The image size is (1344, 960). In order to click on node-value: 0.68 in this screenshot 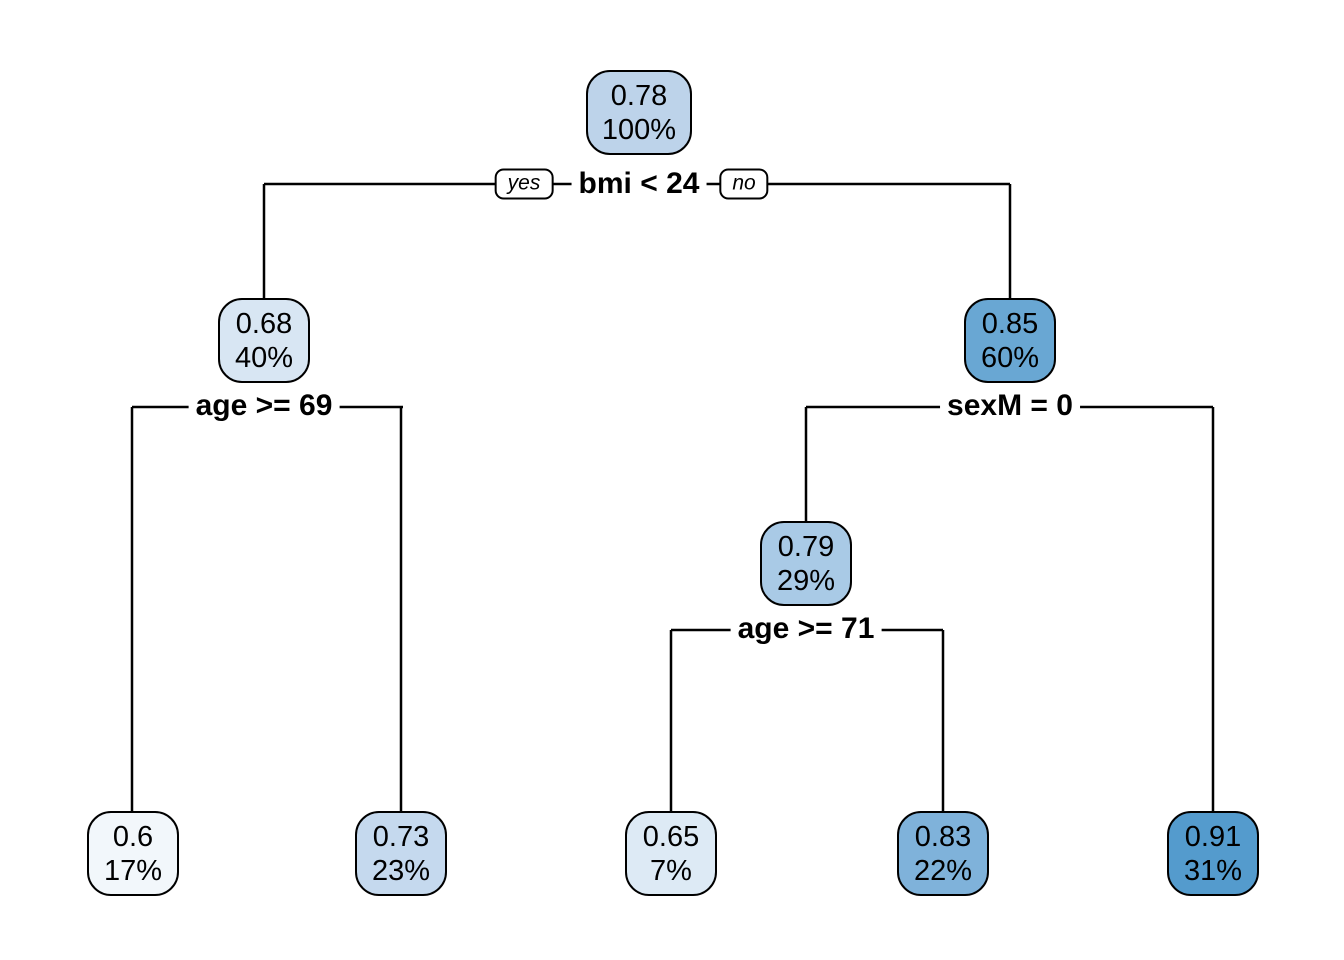, I will do `click(264, 323)`.